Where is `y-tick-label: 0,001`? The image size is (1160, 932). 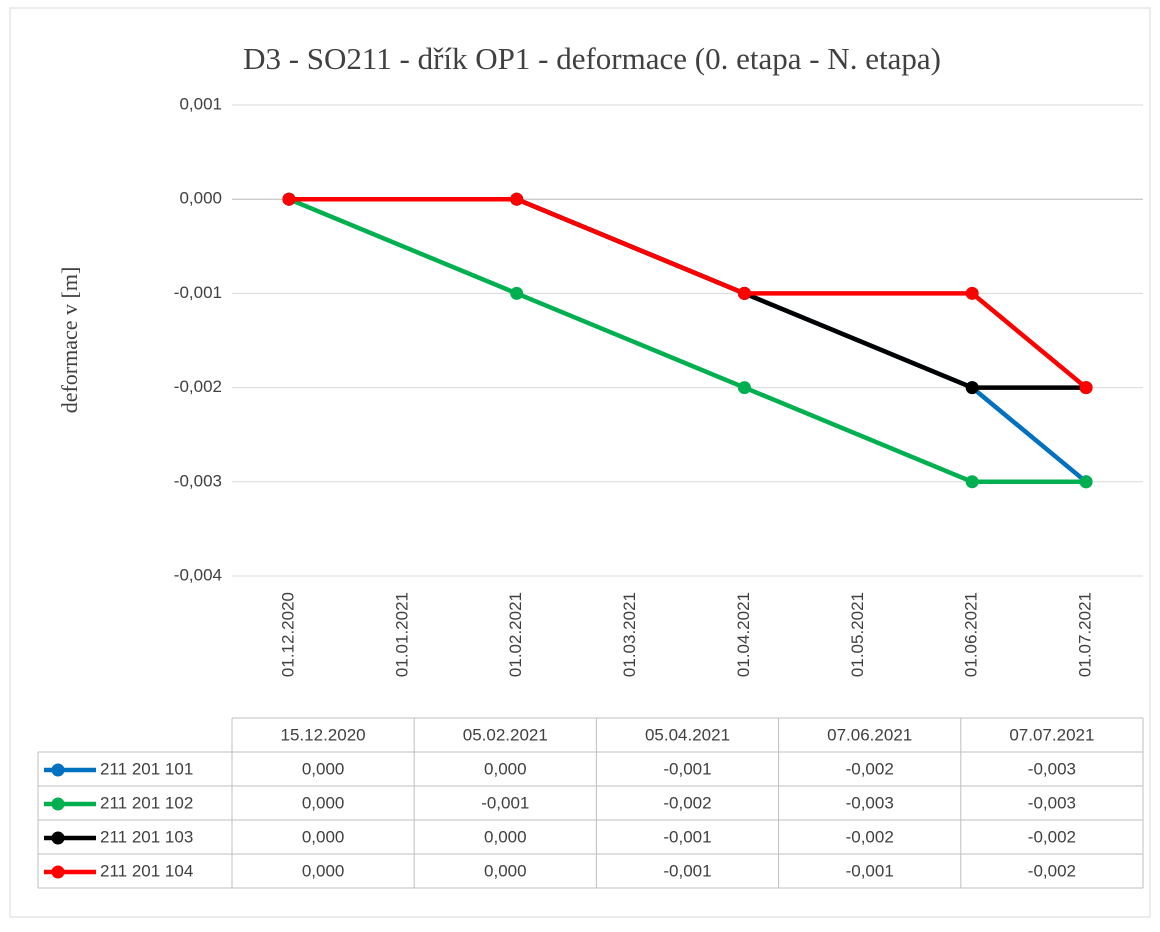 y-tick-label: 0,001 is located at coordinates (200, 103).